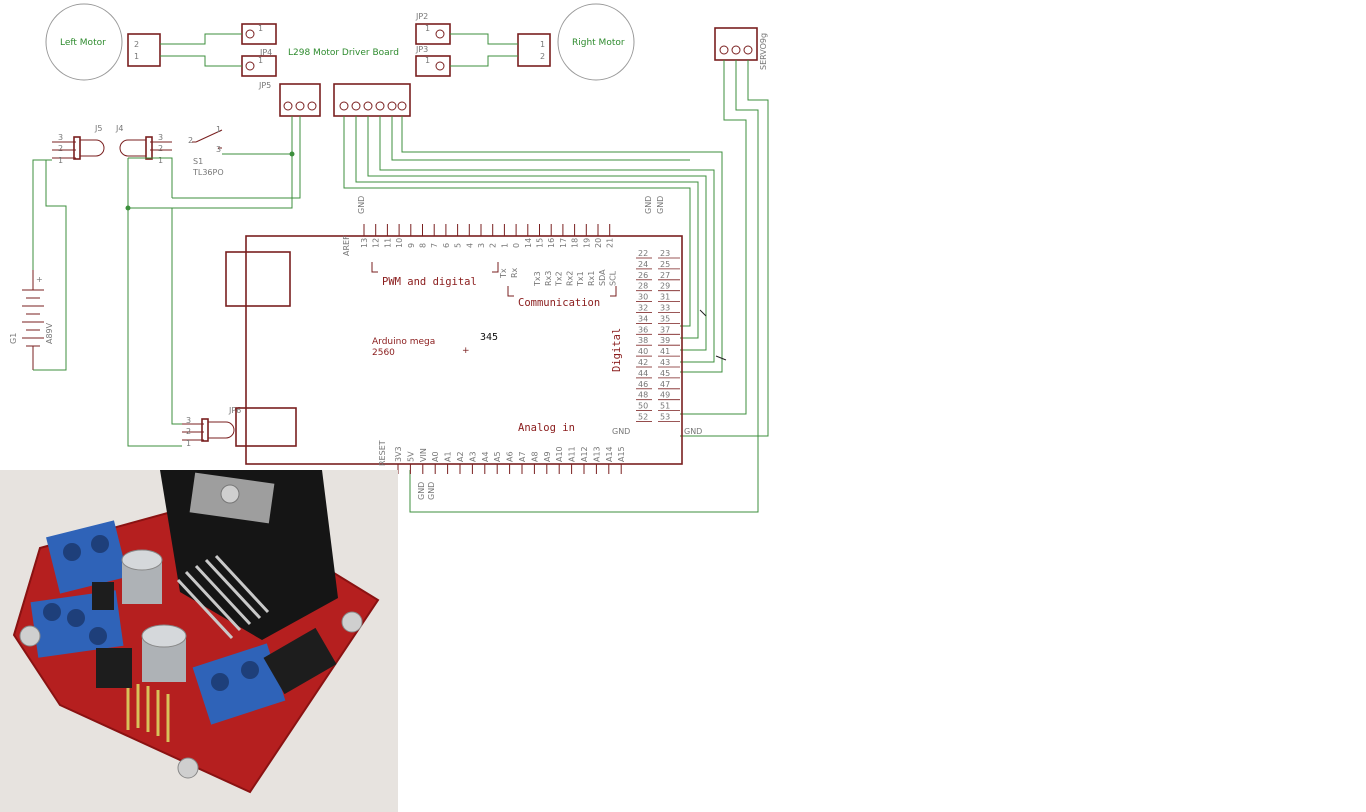 The image size is (1366, 812). Describe the element at coordinates (376, 243) in the screenshot. I see `top-pin-label: 12` at that location.